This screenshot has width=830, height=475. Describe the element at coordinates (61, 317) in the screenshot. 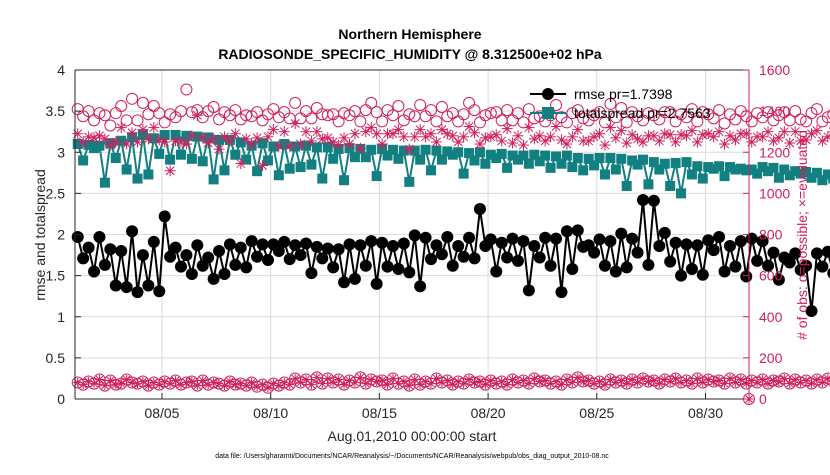

I see `y-tick-label: 1` at that location.